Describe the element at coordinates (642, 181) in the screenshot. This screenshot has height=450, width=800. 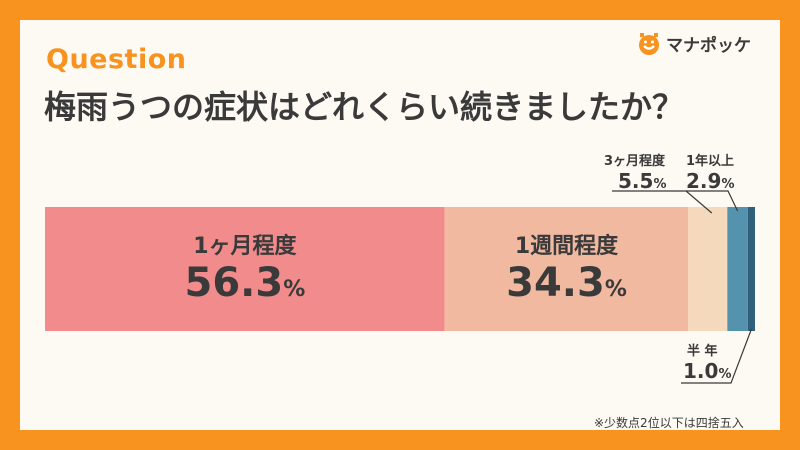
I see `value-label: 5.5%` at that location.